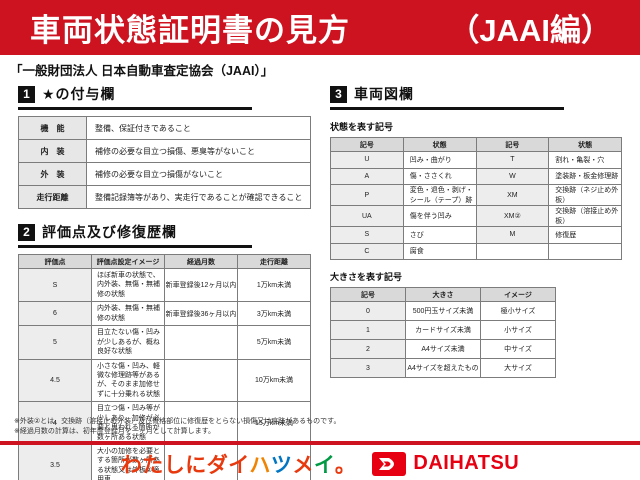 This screenshot has width=640, height=480. What do you see at coordinates (585, 160) in the screenshot?
I see `symbol-state: 割れ・亀裂・穴` at bounding box center [585, 160].